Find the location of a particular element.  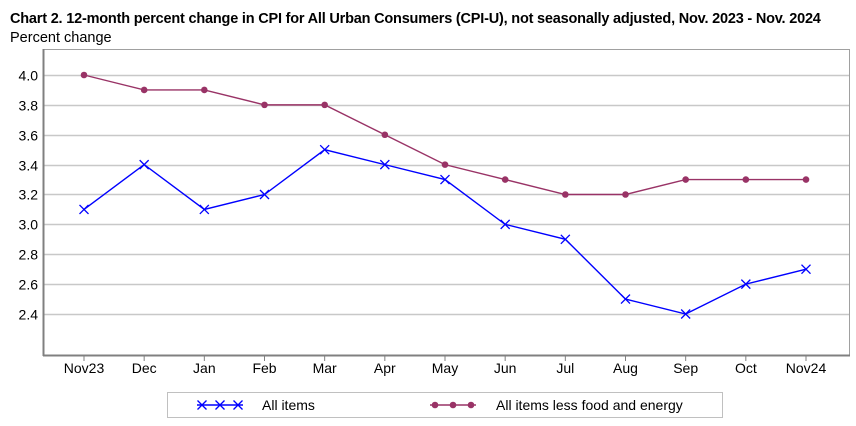

y-tick-label: 2.8 is located at coordinates (29, 255).